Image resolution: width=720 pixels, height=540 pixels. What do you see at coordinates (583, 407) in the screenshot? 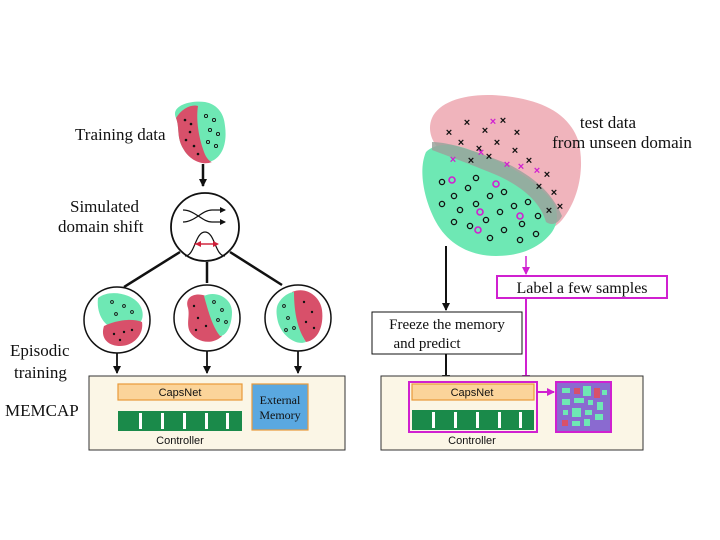
I see `memory-grid-right` at bounding box center [583, 407].